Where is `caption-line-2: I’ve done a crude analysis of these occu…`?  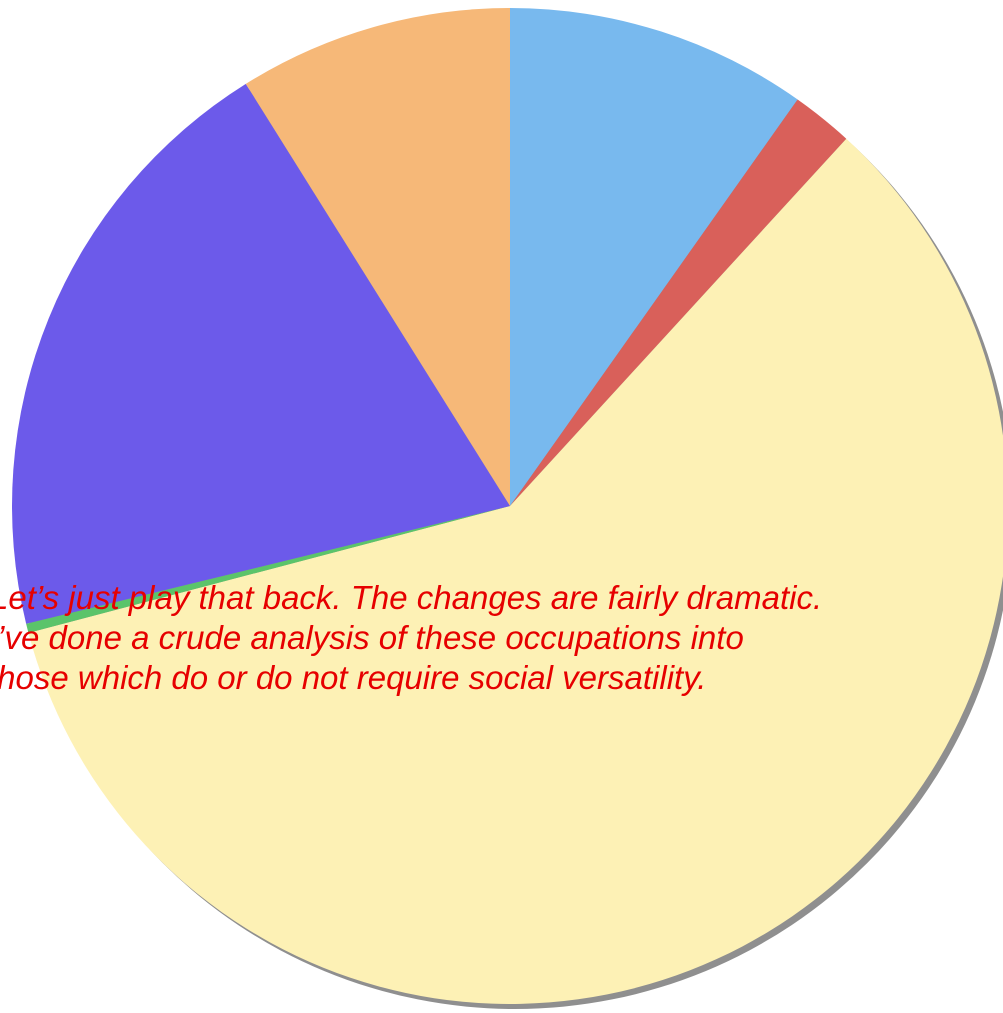 caption-line-2: I’ve done a crude analysis of these occu… is located at coordinates (372, 637).